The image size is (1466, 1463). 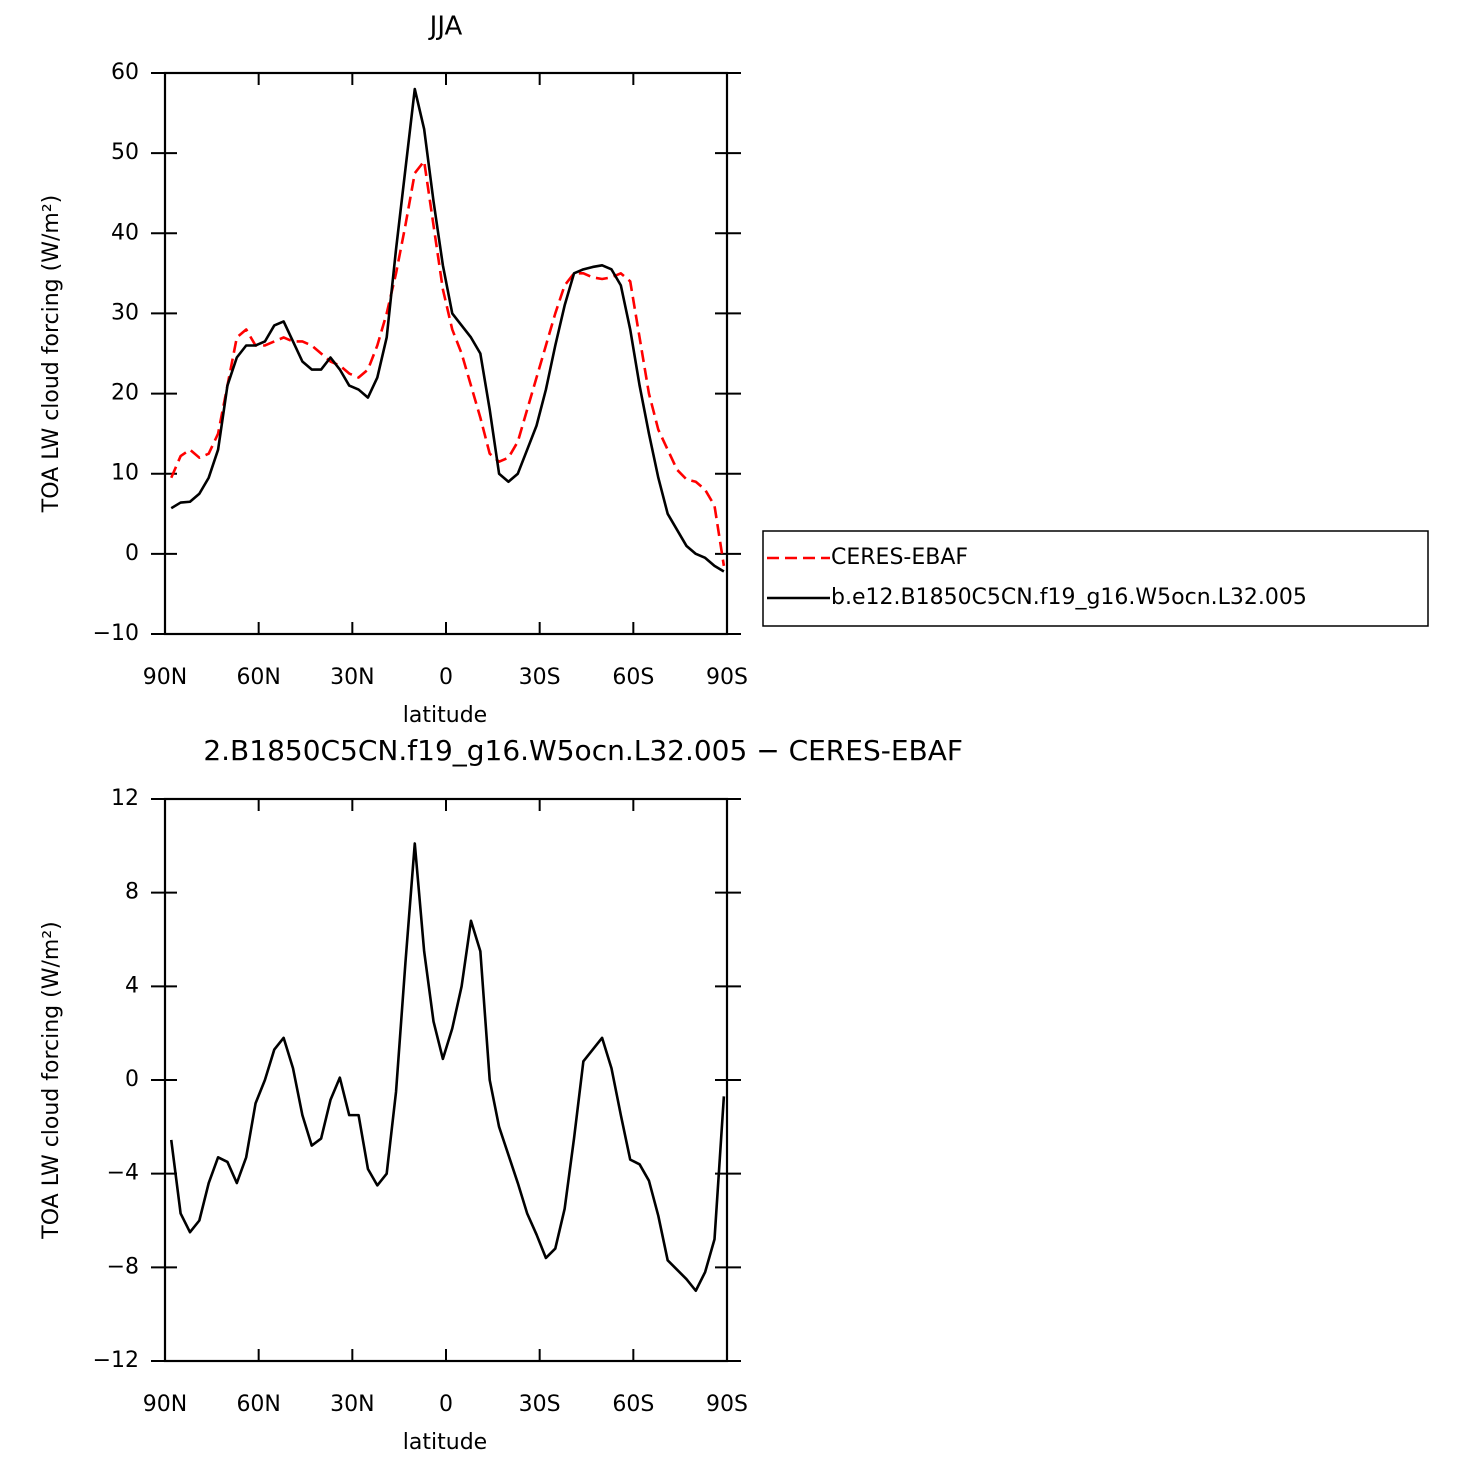 What do you see at coordinates (125, 393) in the screenshot?
I see `y-tick-label: 20` at bounding box center [125, 393].